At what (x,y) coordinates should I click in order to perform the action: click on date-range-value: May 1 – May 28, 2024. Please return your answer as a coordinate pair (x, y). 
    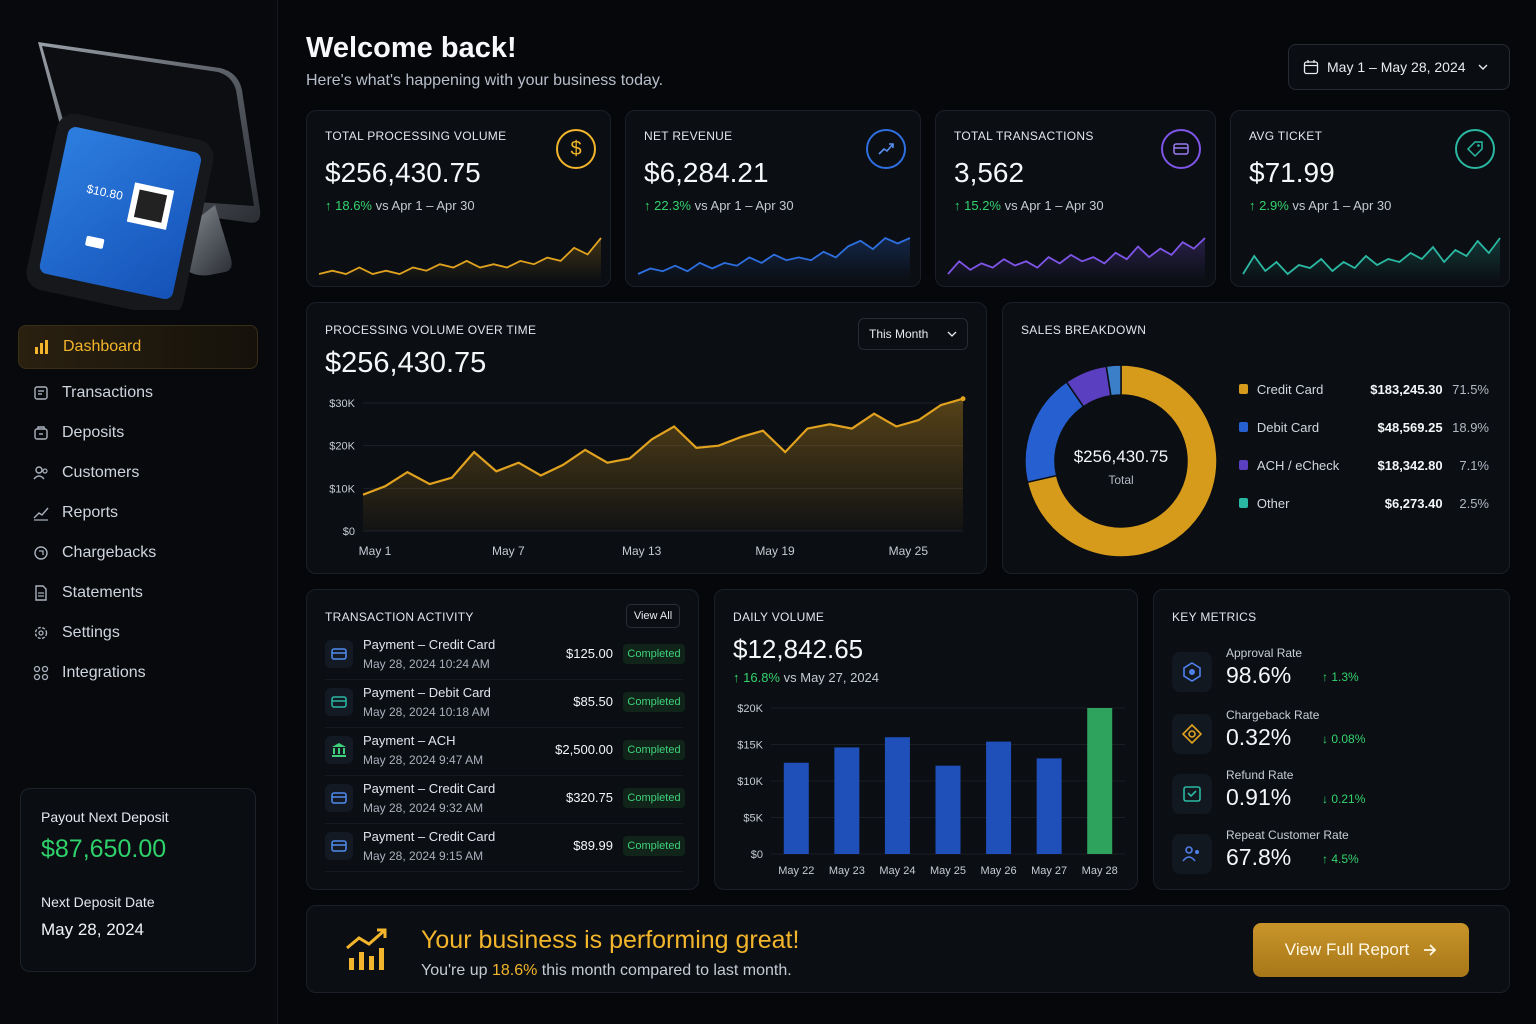
    Looking at the image, I should click on (1396, 67).